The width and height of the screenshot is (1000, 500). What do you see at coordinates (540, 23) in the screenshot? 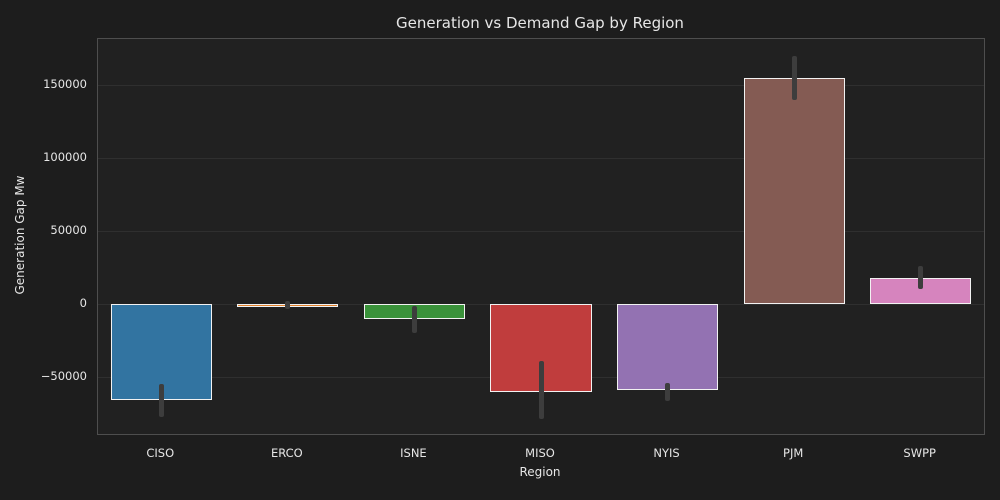
I see `chart-title: Generation vs Demand Gap by Region` at bounding box center [540, 23].